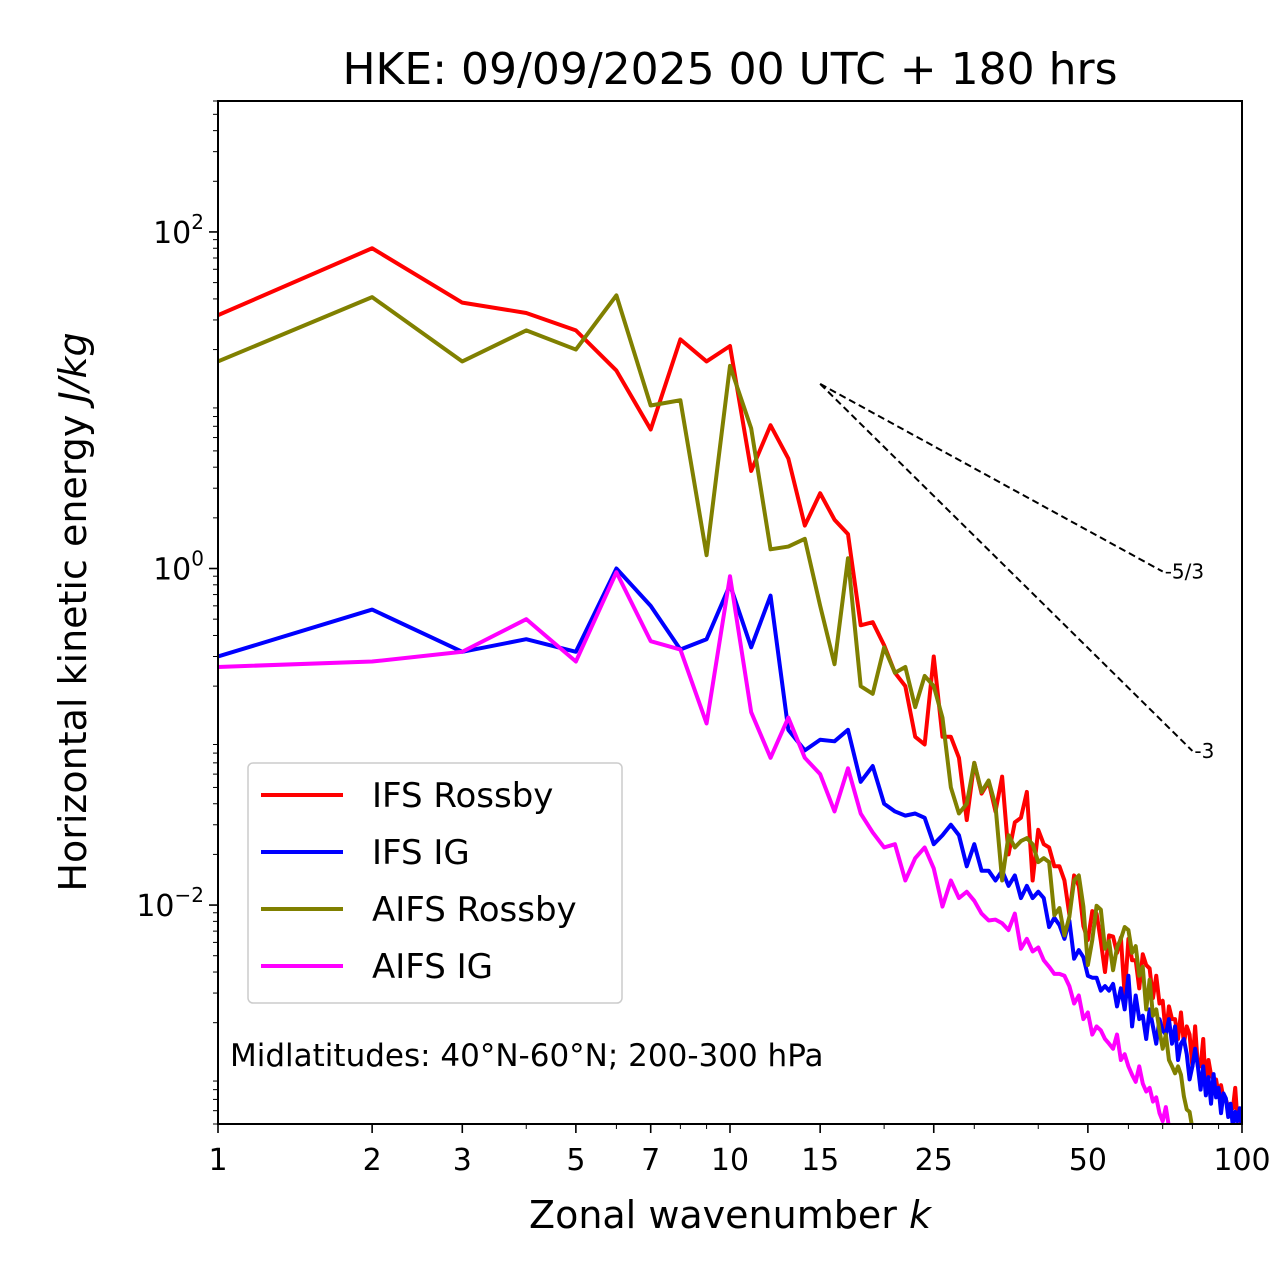 The width and height of the screenshot is (1280, 1288). What do you see at coordinates (432, 967) in the screenshot?
I see `legend-label-aifs-ig: AIFS IG` at bounding box center [432, 967].